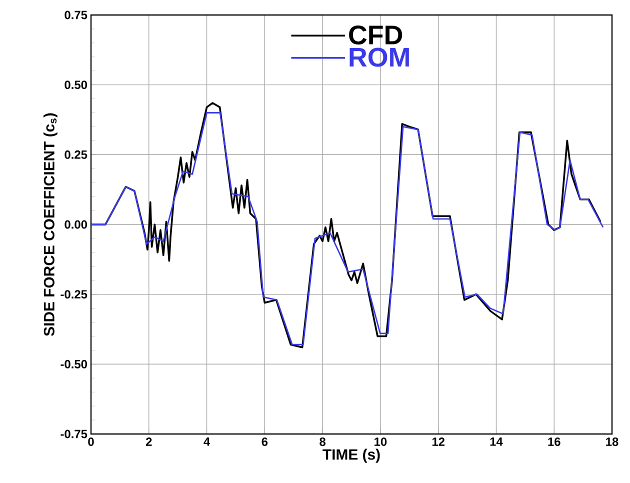 The image size is (630, 483). What do you see at coordinates (379, 57) in the screenshot?
I see `legend-label: ROM` at bounding box center [379, 57].